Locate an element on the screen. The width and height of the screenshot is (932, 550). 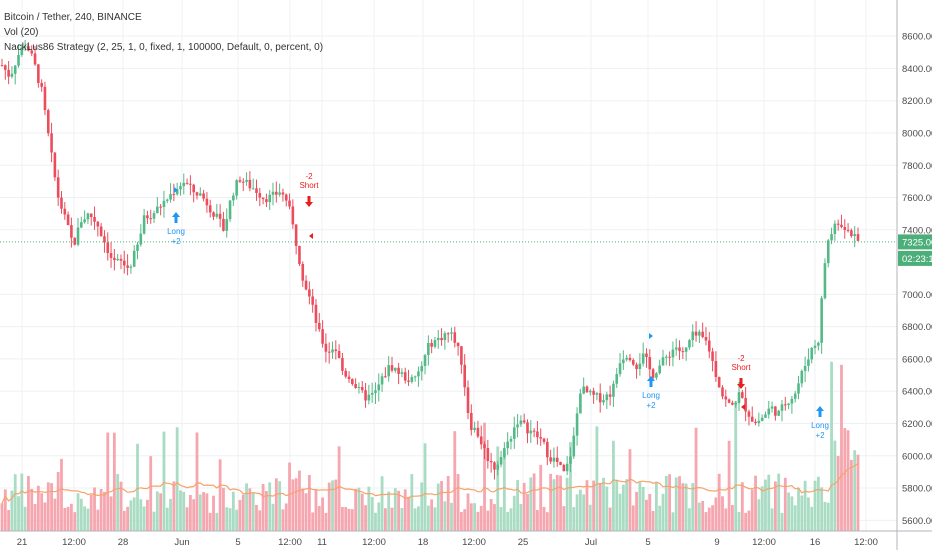
signal-label: Long is located at coordinates (651, 395).